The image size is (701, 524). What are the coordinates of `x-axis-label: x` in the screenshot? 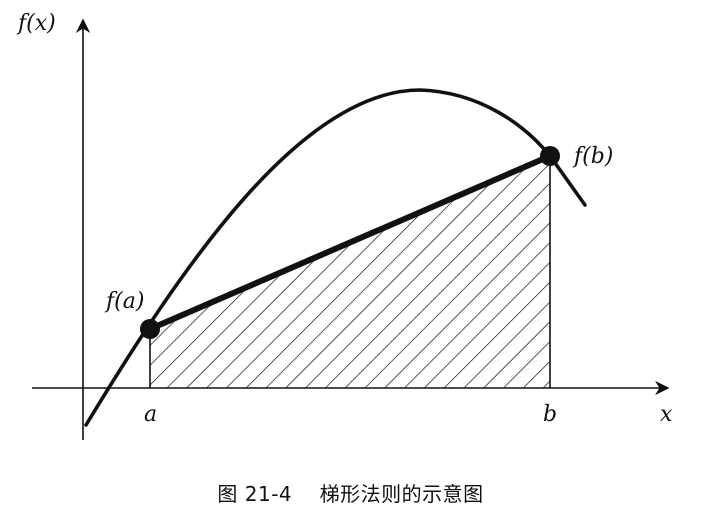 It's located at (666, 414).